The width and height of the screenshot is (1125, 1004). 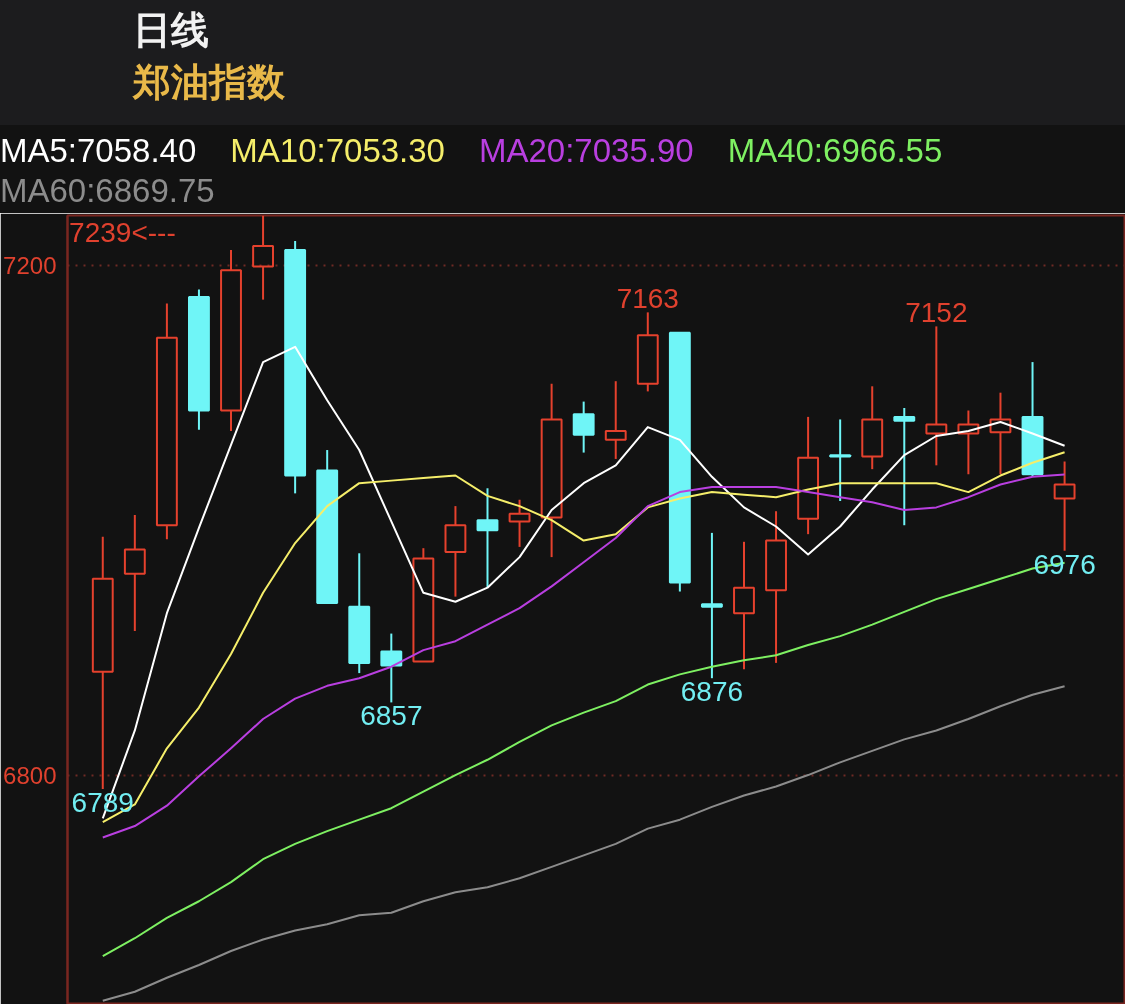 What do you see at coordinates (30, 775) in the screenshot?
I see `y-tick-label: 6800` at bounding box center [30, 775].